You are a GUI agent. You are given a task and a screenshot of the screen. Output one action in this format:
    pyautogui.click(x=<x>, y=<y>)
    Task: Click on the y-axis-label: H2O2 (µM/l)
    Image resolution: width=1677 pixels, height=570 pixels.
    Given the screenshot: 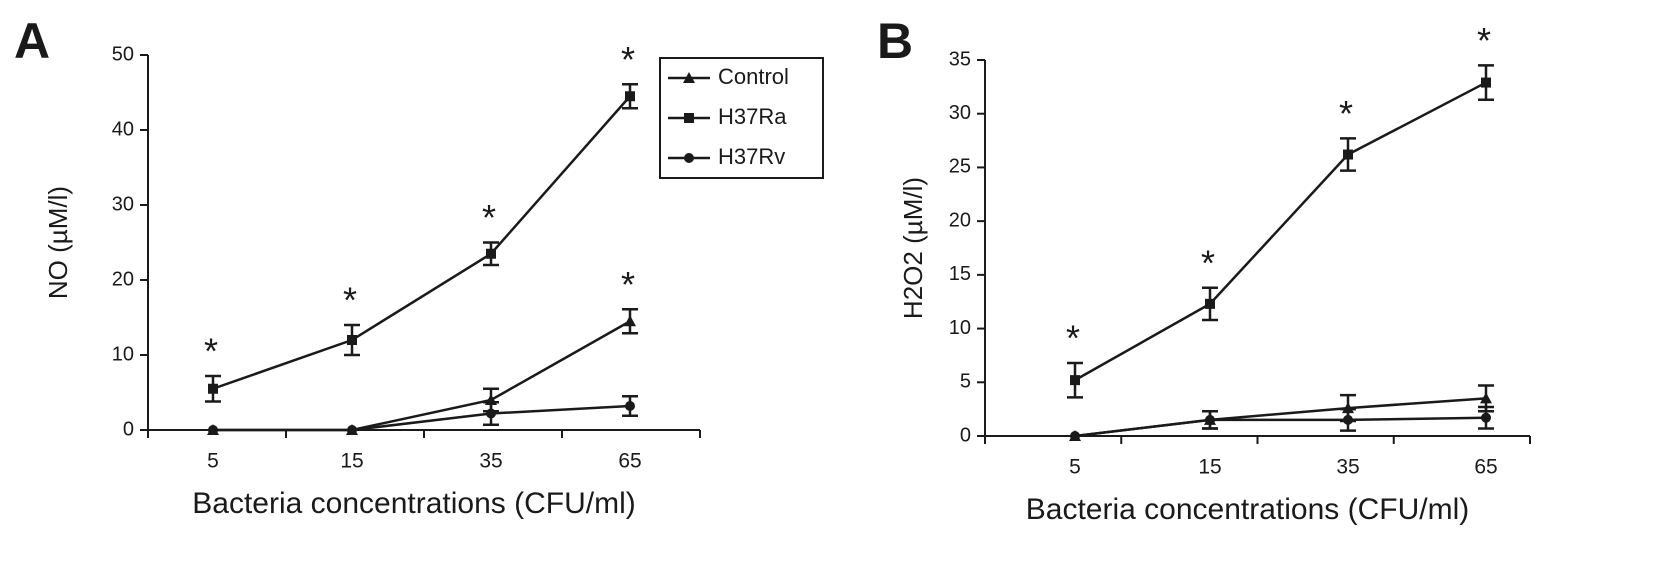 What is the action you would take?
    pyautogui.click(x=913, y=248)
    